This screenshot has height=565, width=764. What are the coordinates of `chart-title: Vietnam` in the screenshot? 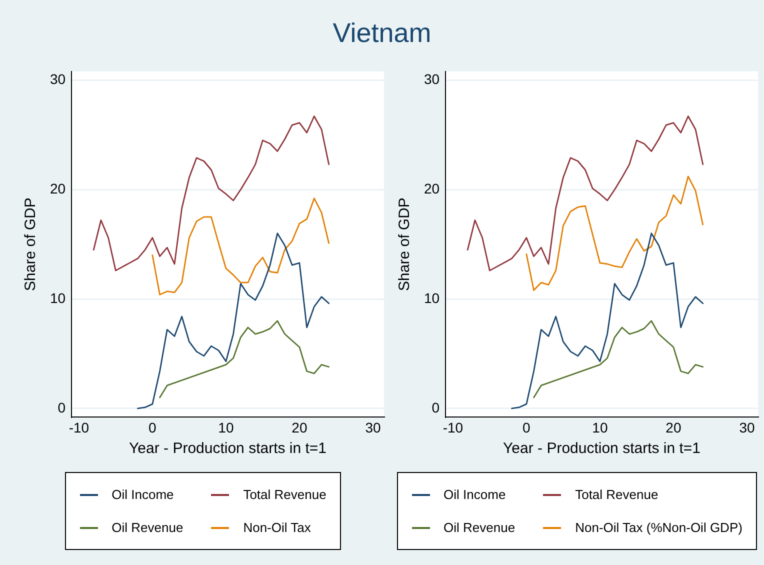 It's located at (382, 33).